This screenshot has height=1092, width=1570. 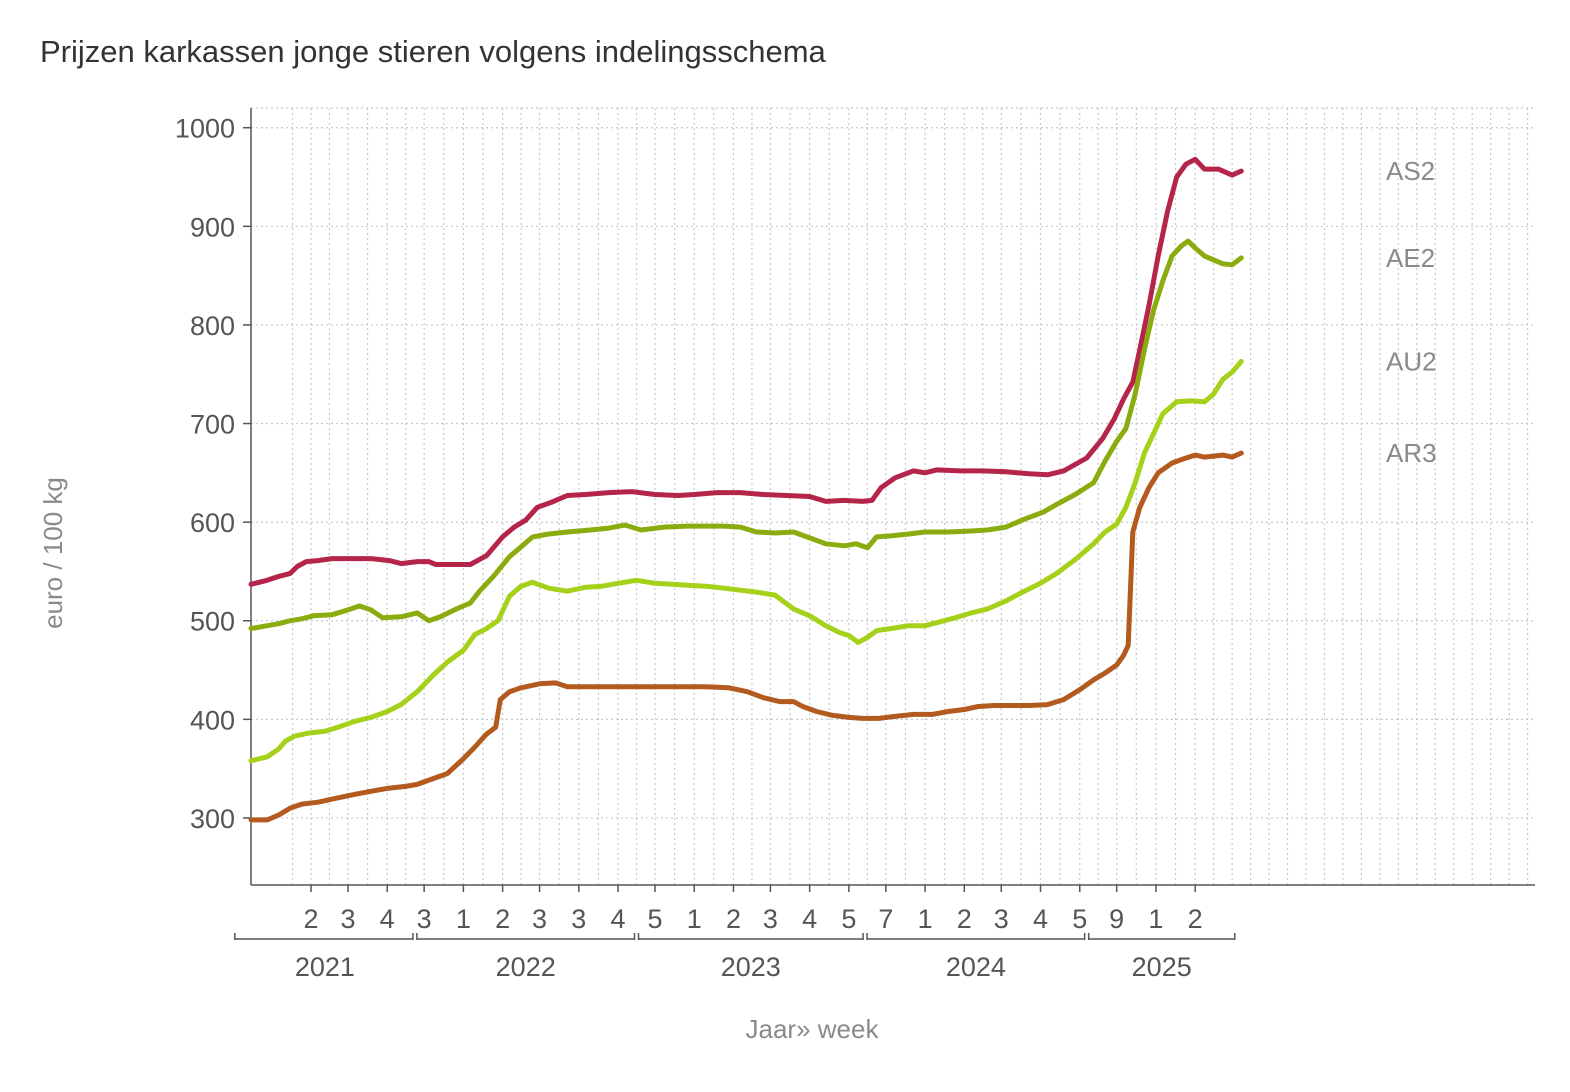 I want to click on week-tick-label: 7, so click(x=885, y=919).